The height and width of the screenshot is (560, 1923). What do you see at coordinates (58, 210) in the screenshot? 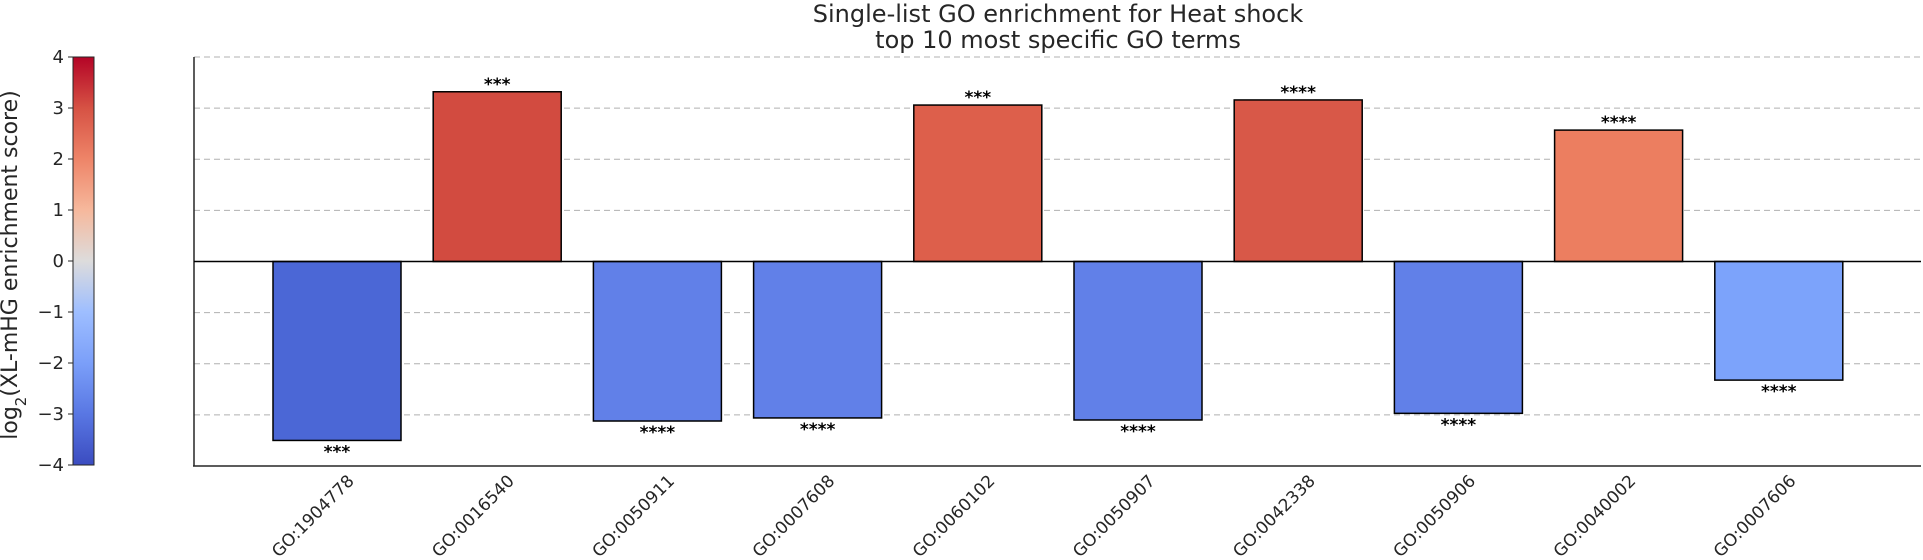
I see `colorbar-tick-label: 1` at bounding box center [58, 210].